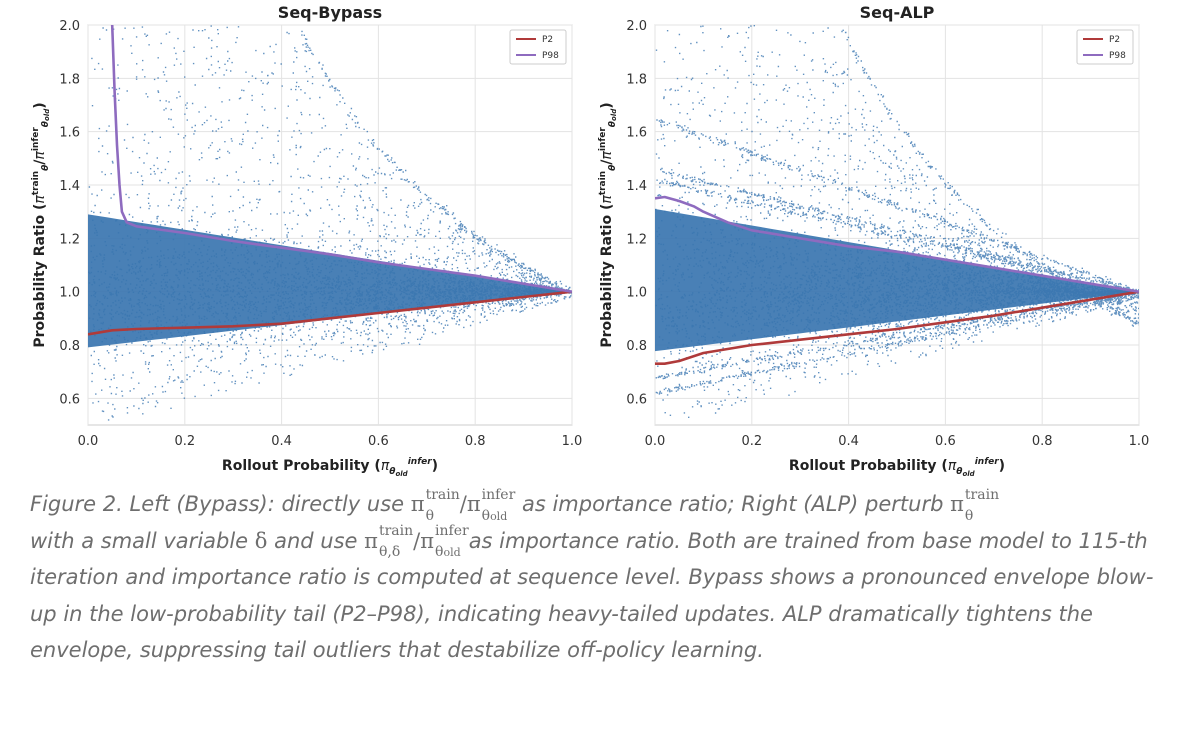  I want to click on chart-title: Seq-Bypass, so click(330, 12).